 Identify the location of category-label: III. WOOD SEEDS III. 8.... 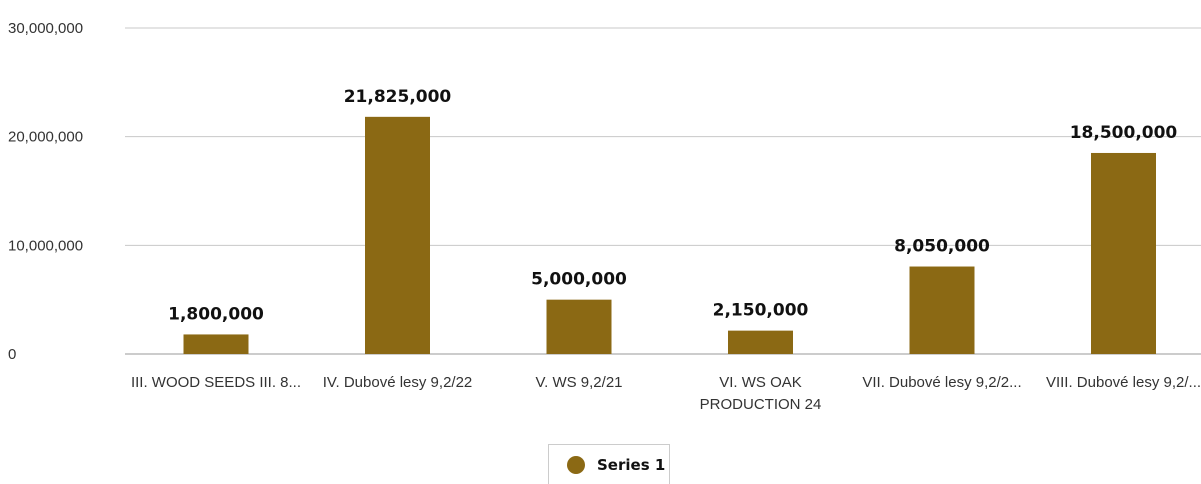
(216, 382).